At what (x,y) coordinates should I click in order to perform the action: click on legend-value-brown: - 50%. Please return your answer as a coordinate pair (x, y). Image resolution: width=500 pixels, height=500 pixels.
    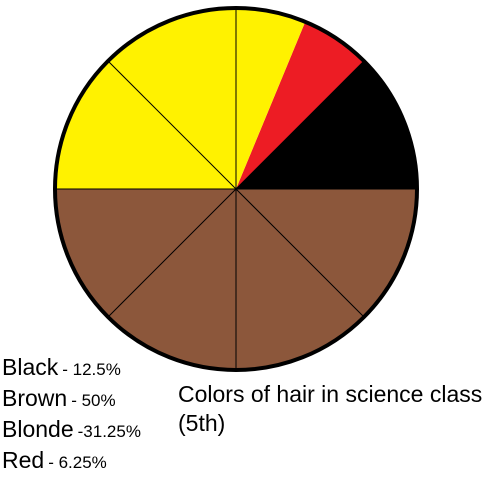
    Looking at the image, I should click on (93, 400).